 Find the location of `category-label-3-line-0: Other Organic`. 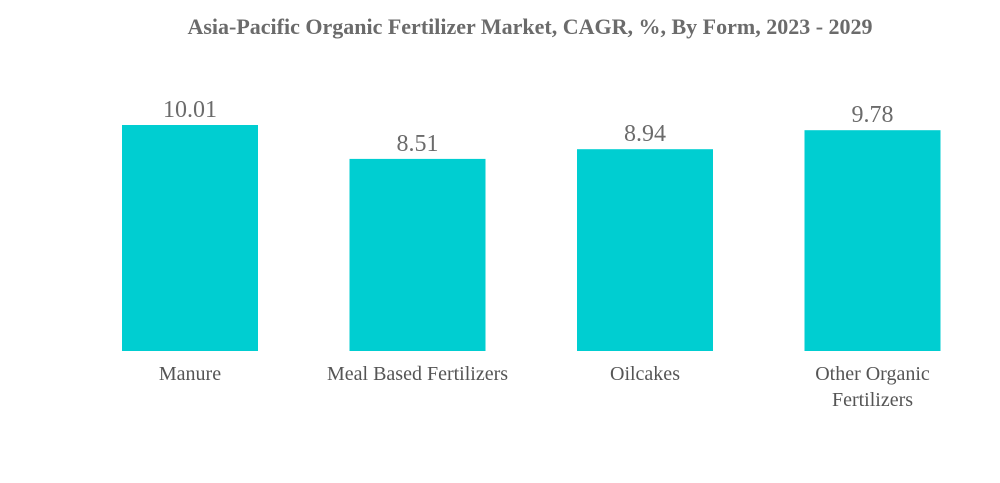

category-label-3-line-0: Other Organic is located at coordinates (872, 374).